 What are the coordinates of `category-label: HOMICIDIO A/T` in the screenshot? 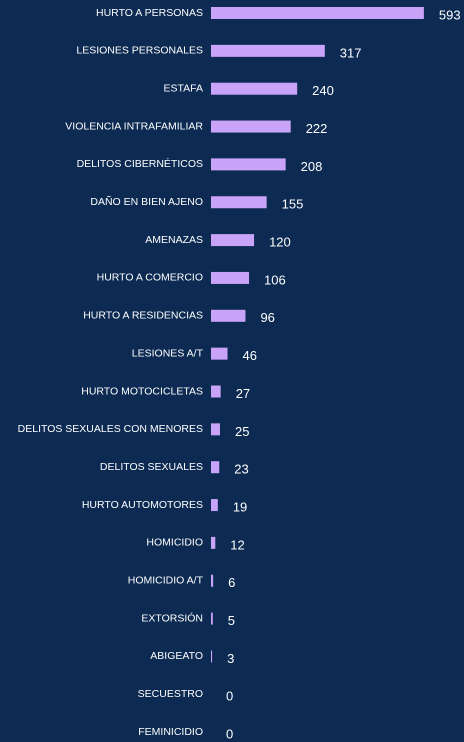 It's located at (166, 581).